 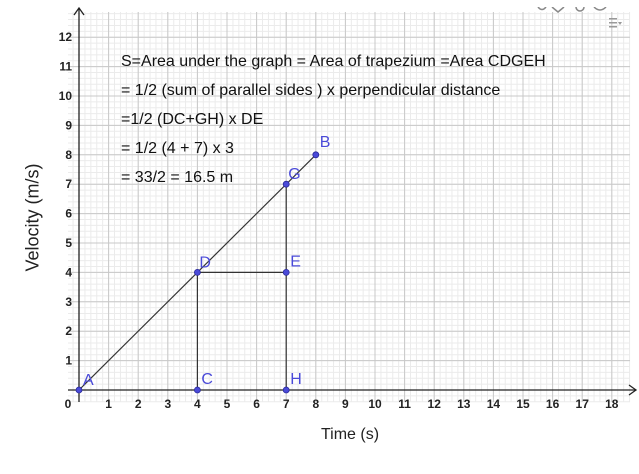 What do you see at coordinates (404, 404) in the screenshot?
I see `x-tick-label: 11` at bounding box center [404, 404].